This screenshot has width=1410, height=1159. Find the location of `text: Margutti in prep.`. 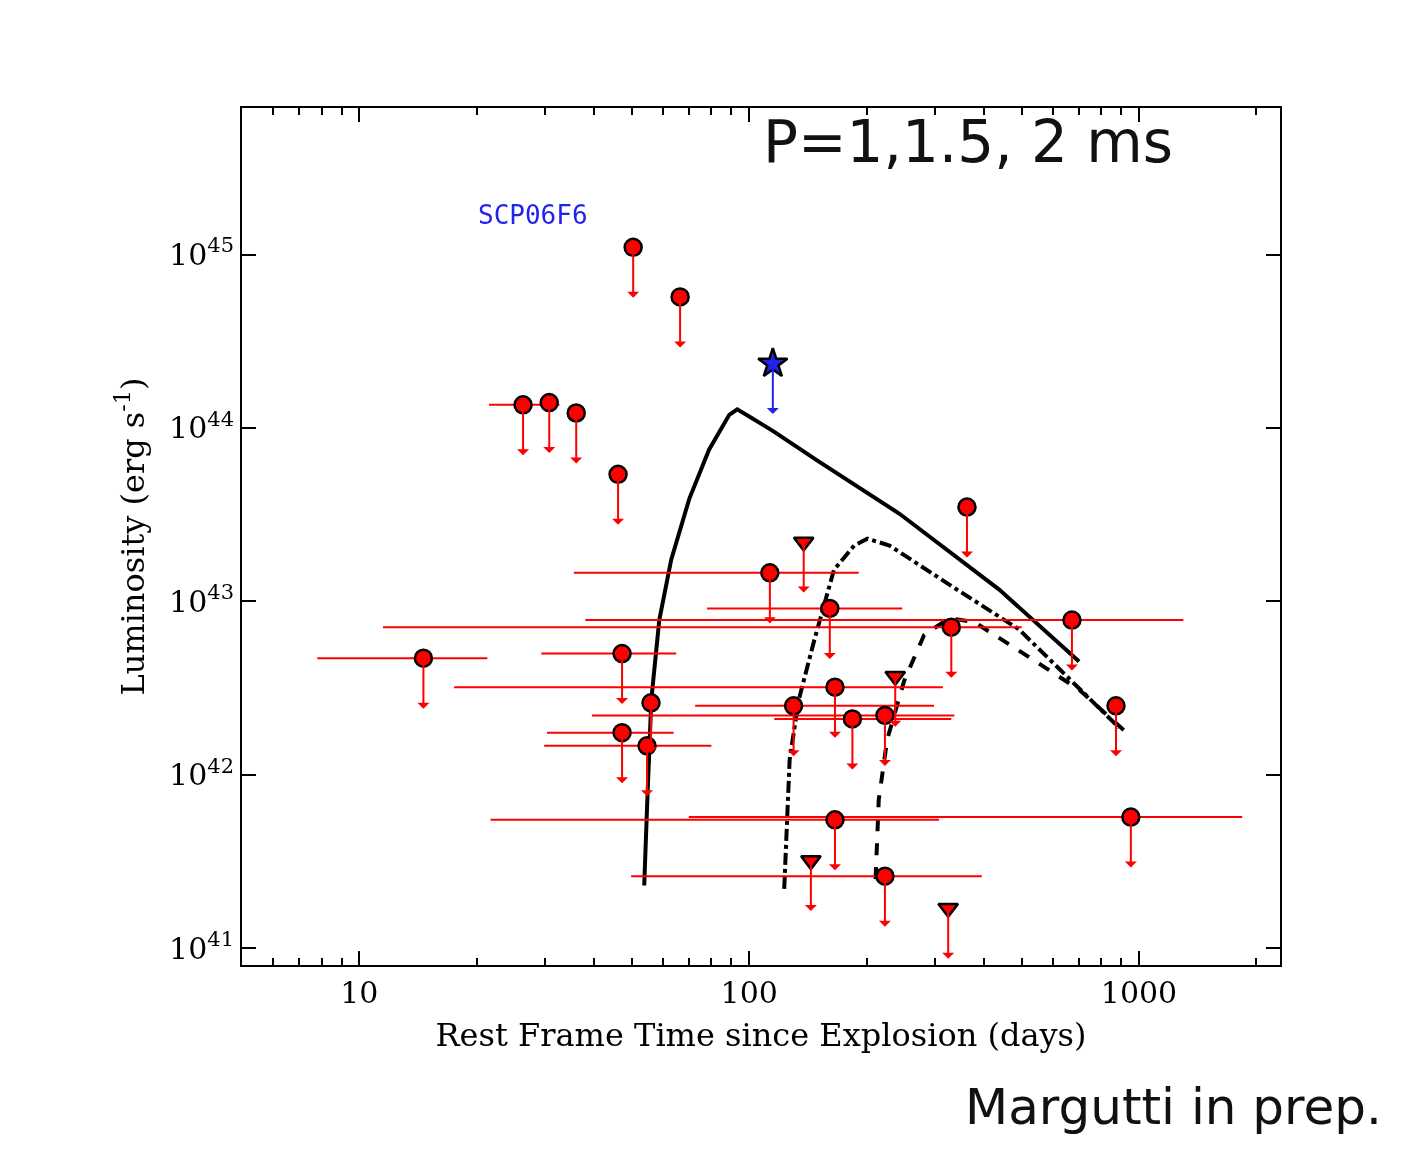

text: Margutti in prep. is located at coordinates (1173, 1107).